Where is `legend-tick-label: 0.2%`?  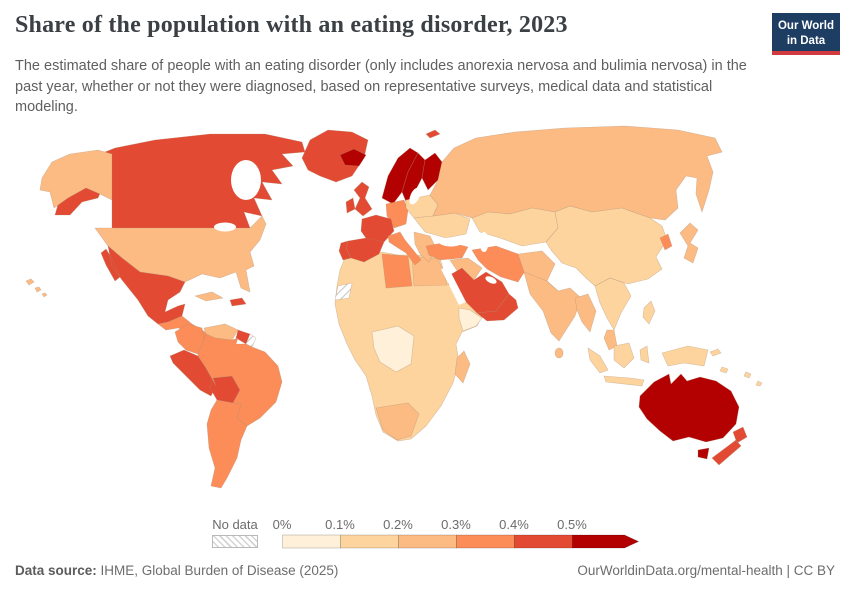
legend-tick-label: 0.2% is located at coordinates (398, 524).